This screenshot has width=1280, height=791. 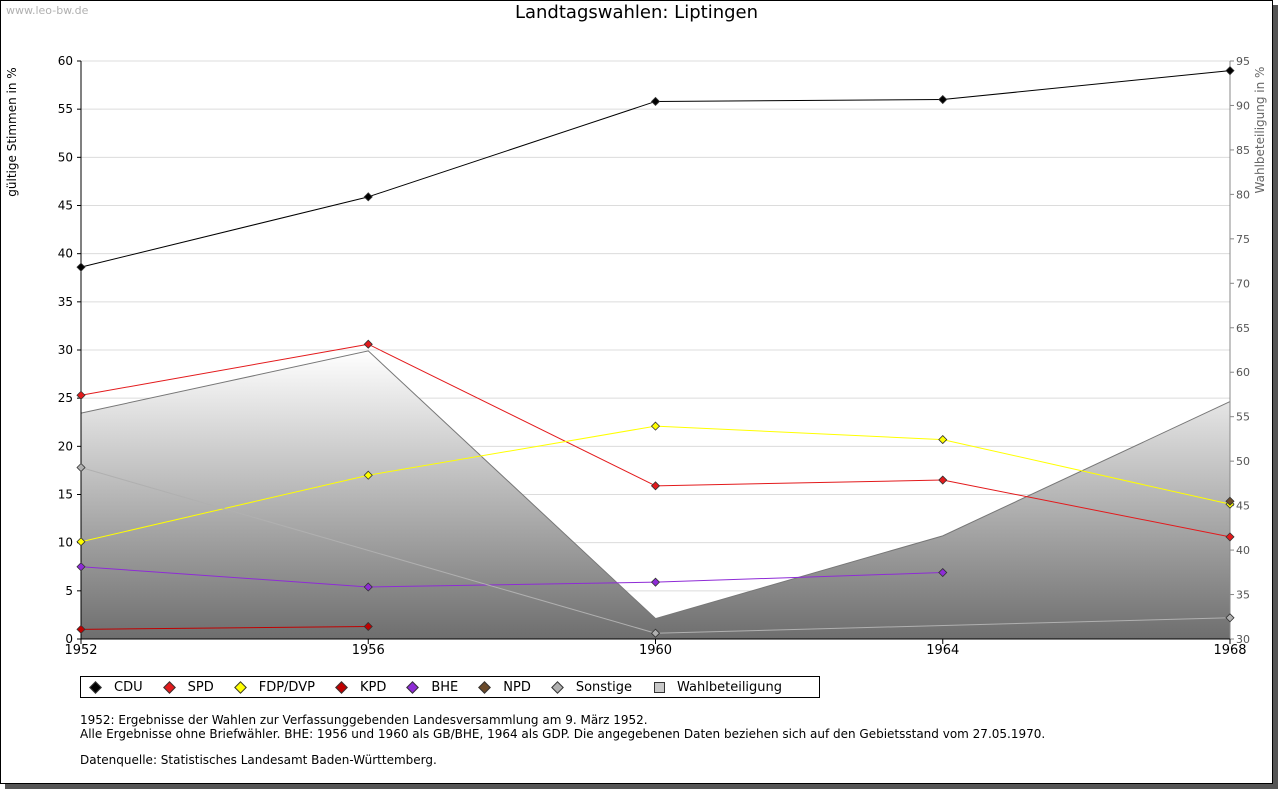 What do you see at coordinates (1243, 328) in the screenshot?
I see `y2-tick-label: 65` at bounding box center [1243, 328].